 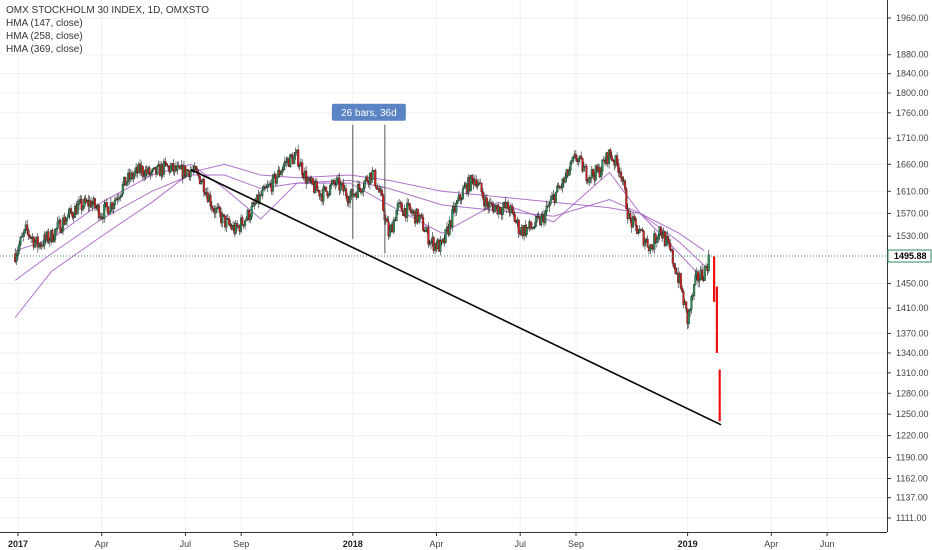 What do you see at coordinates (827, 544) in the screenshot?
I see `time-tick-label: Jun` at bounding box center [827, 544].